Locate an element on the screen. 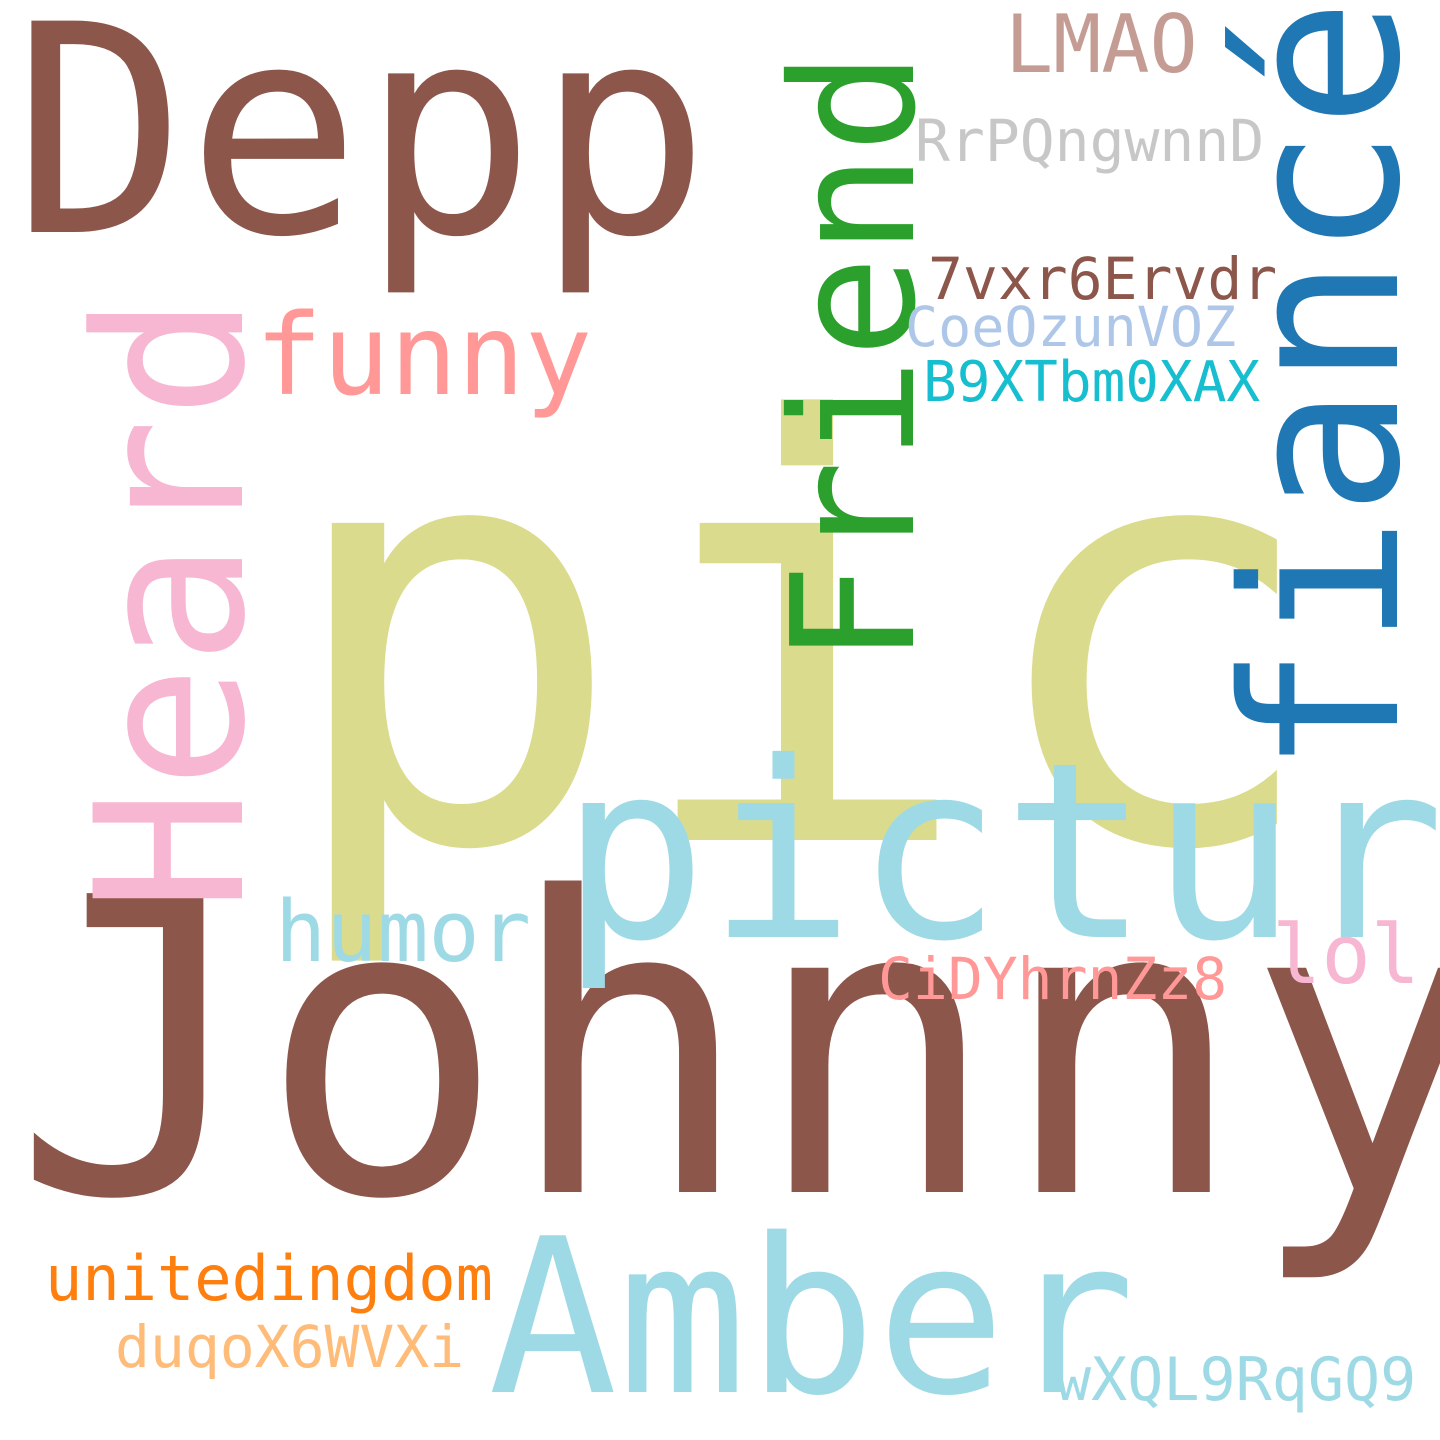 Image resolution: width=1440 pixels, height=1440 pixels. word-wxql9rqgq9: wXQL9RqGQ9 is located at coordinates (1236, 1380).